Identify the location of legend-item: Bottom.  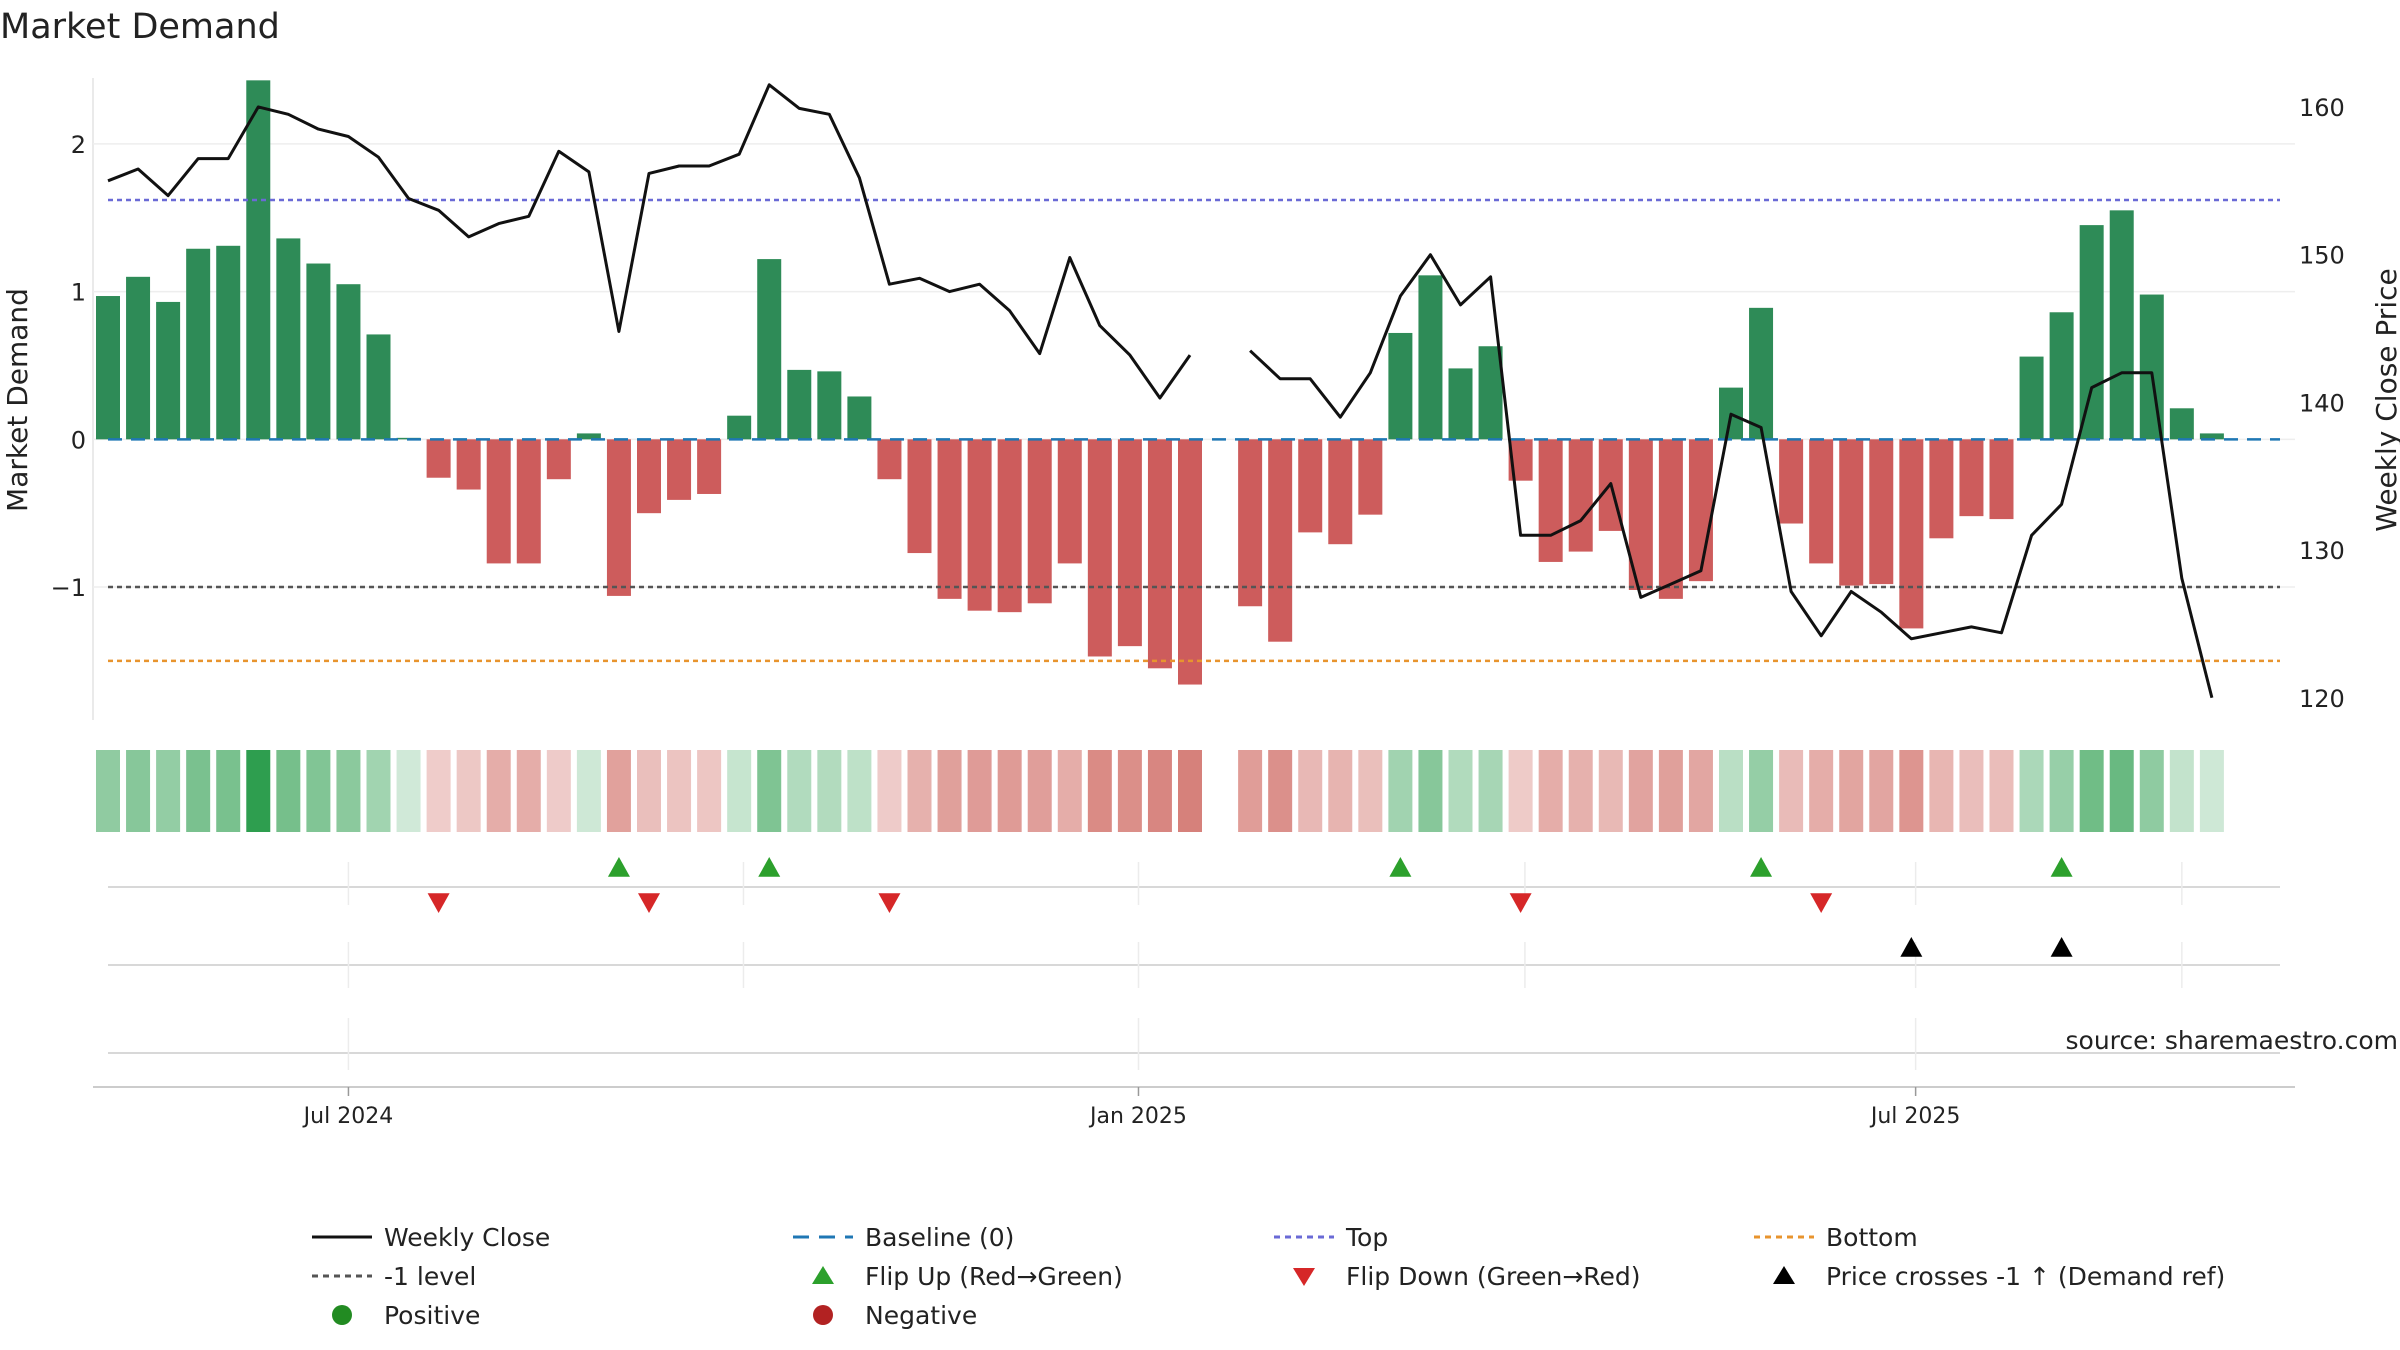
(1836, 1237).